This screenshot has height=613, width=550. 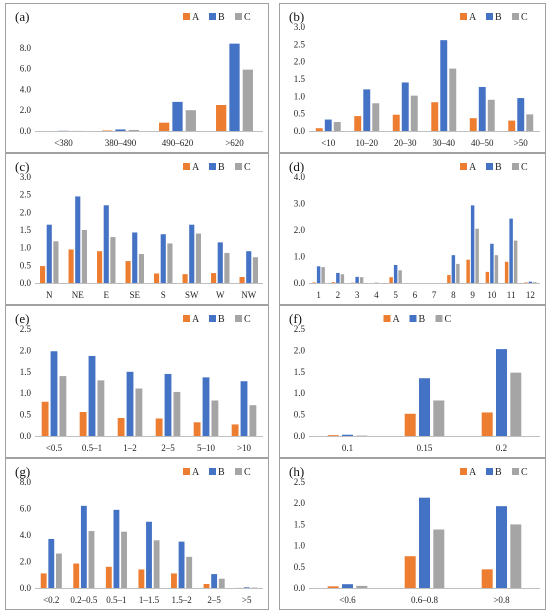 I want to click on x-tick-label: 6, so click(x=415, y=295).